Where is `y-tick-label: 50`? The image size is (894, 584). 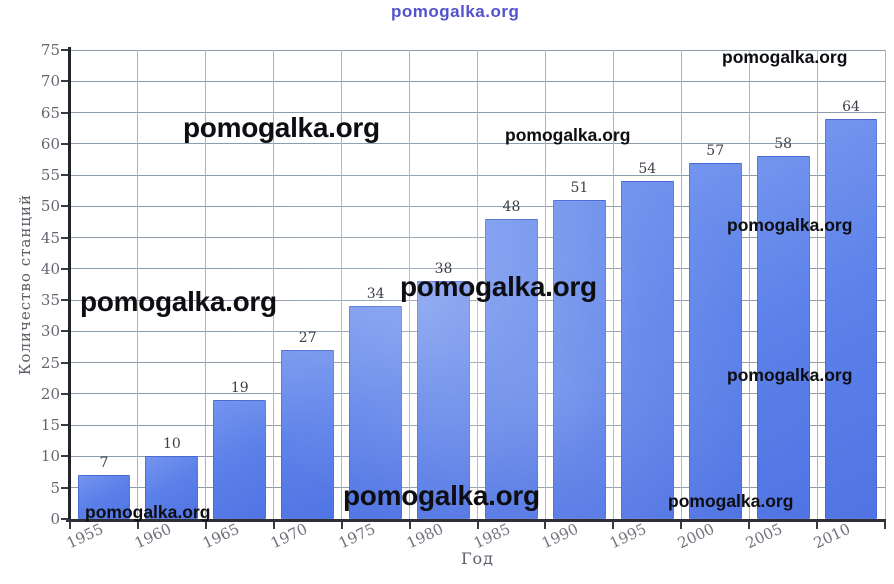 y-tick-label: 50 is located at coordinates (50, 206).